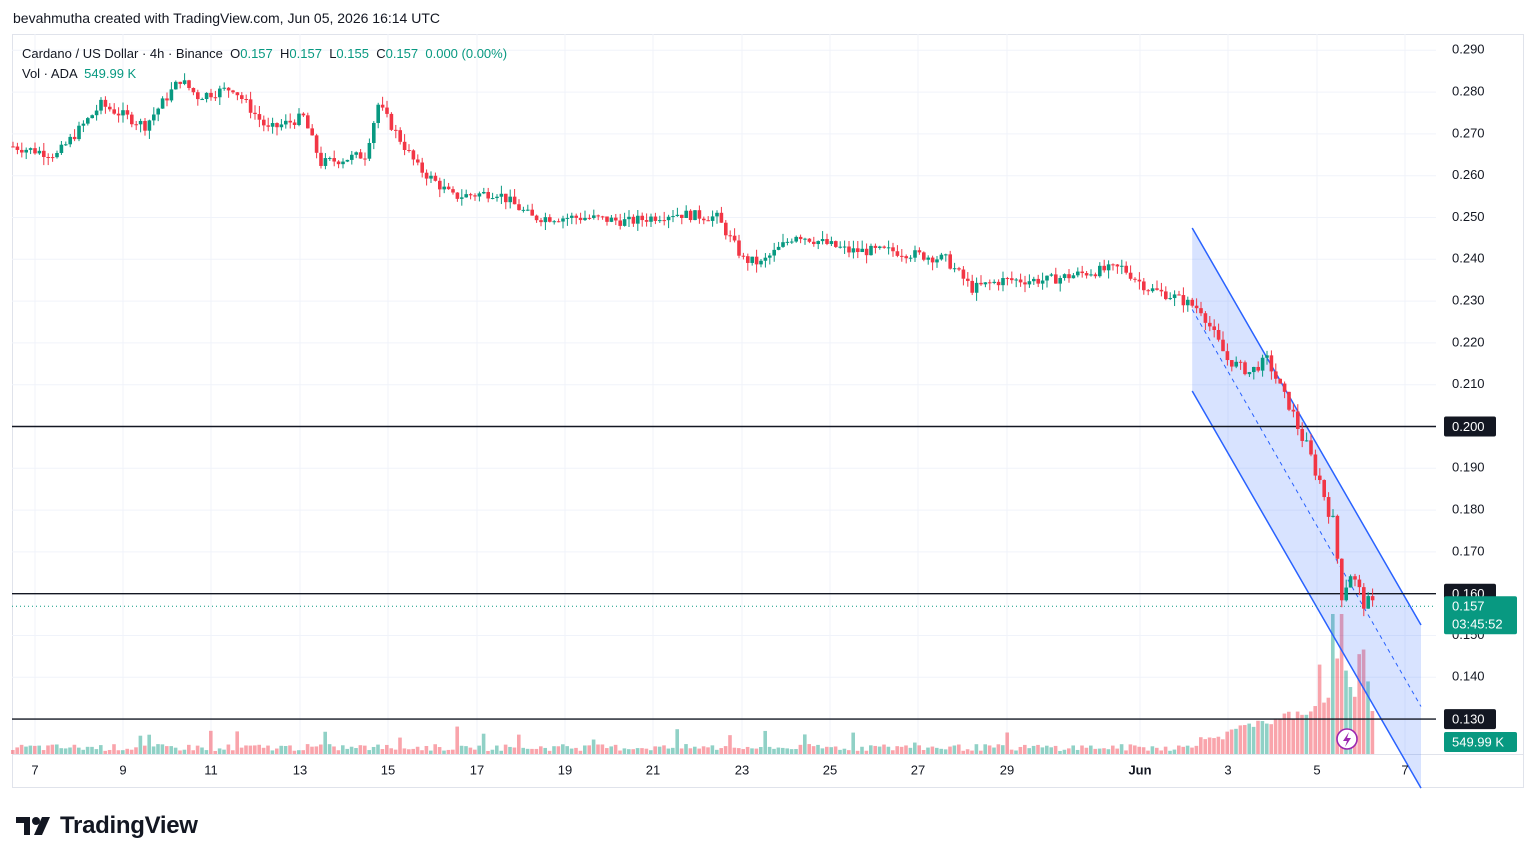  Describe the element at coordinates (122, 53) in the screenshot. I see `symbol-title: Cardano / US Dollar · 4h · Binance` at that location.